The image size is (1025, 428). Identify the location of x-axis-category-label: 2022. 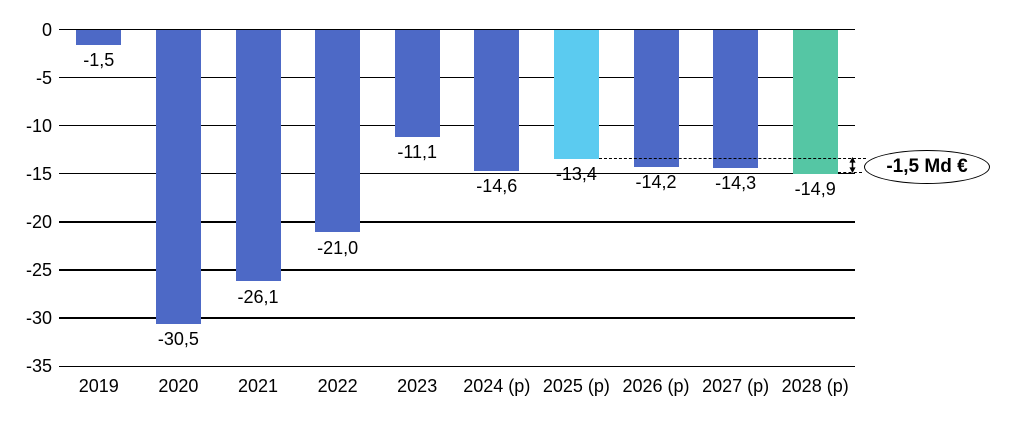
(337, 386).